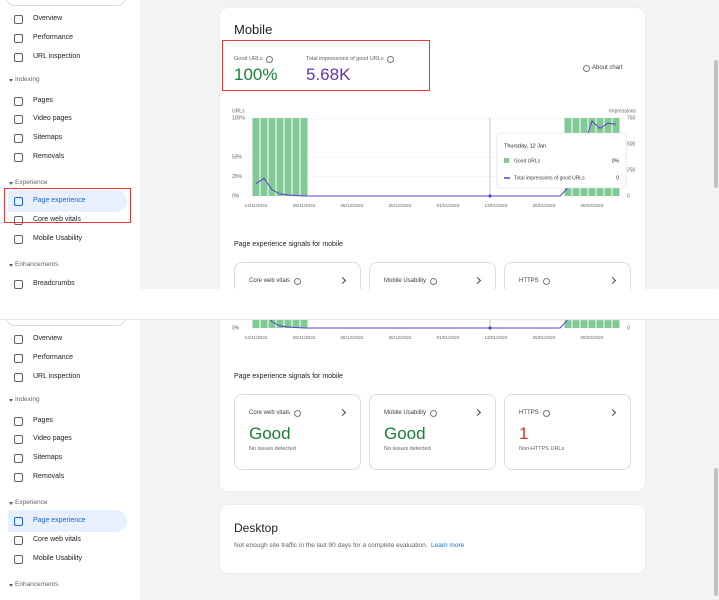  Describe the element at coordinates (496, 205) in the screenshot. I see `x-tick-label: 13/01/2023` at that location.